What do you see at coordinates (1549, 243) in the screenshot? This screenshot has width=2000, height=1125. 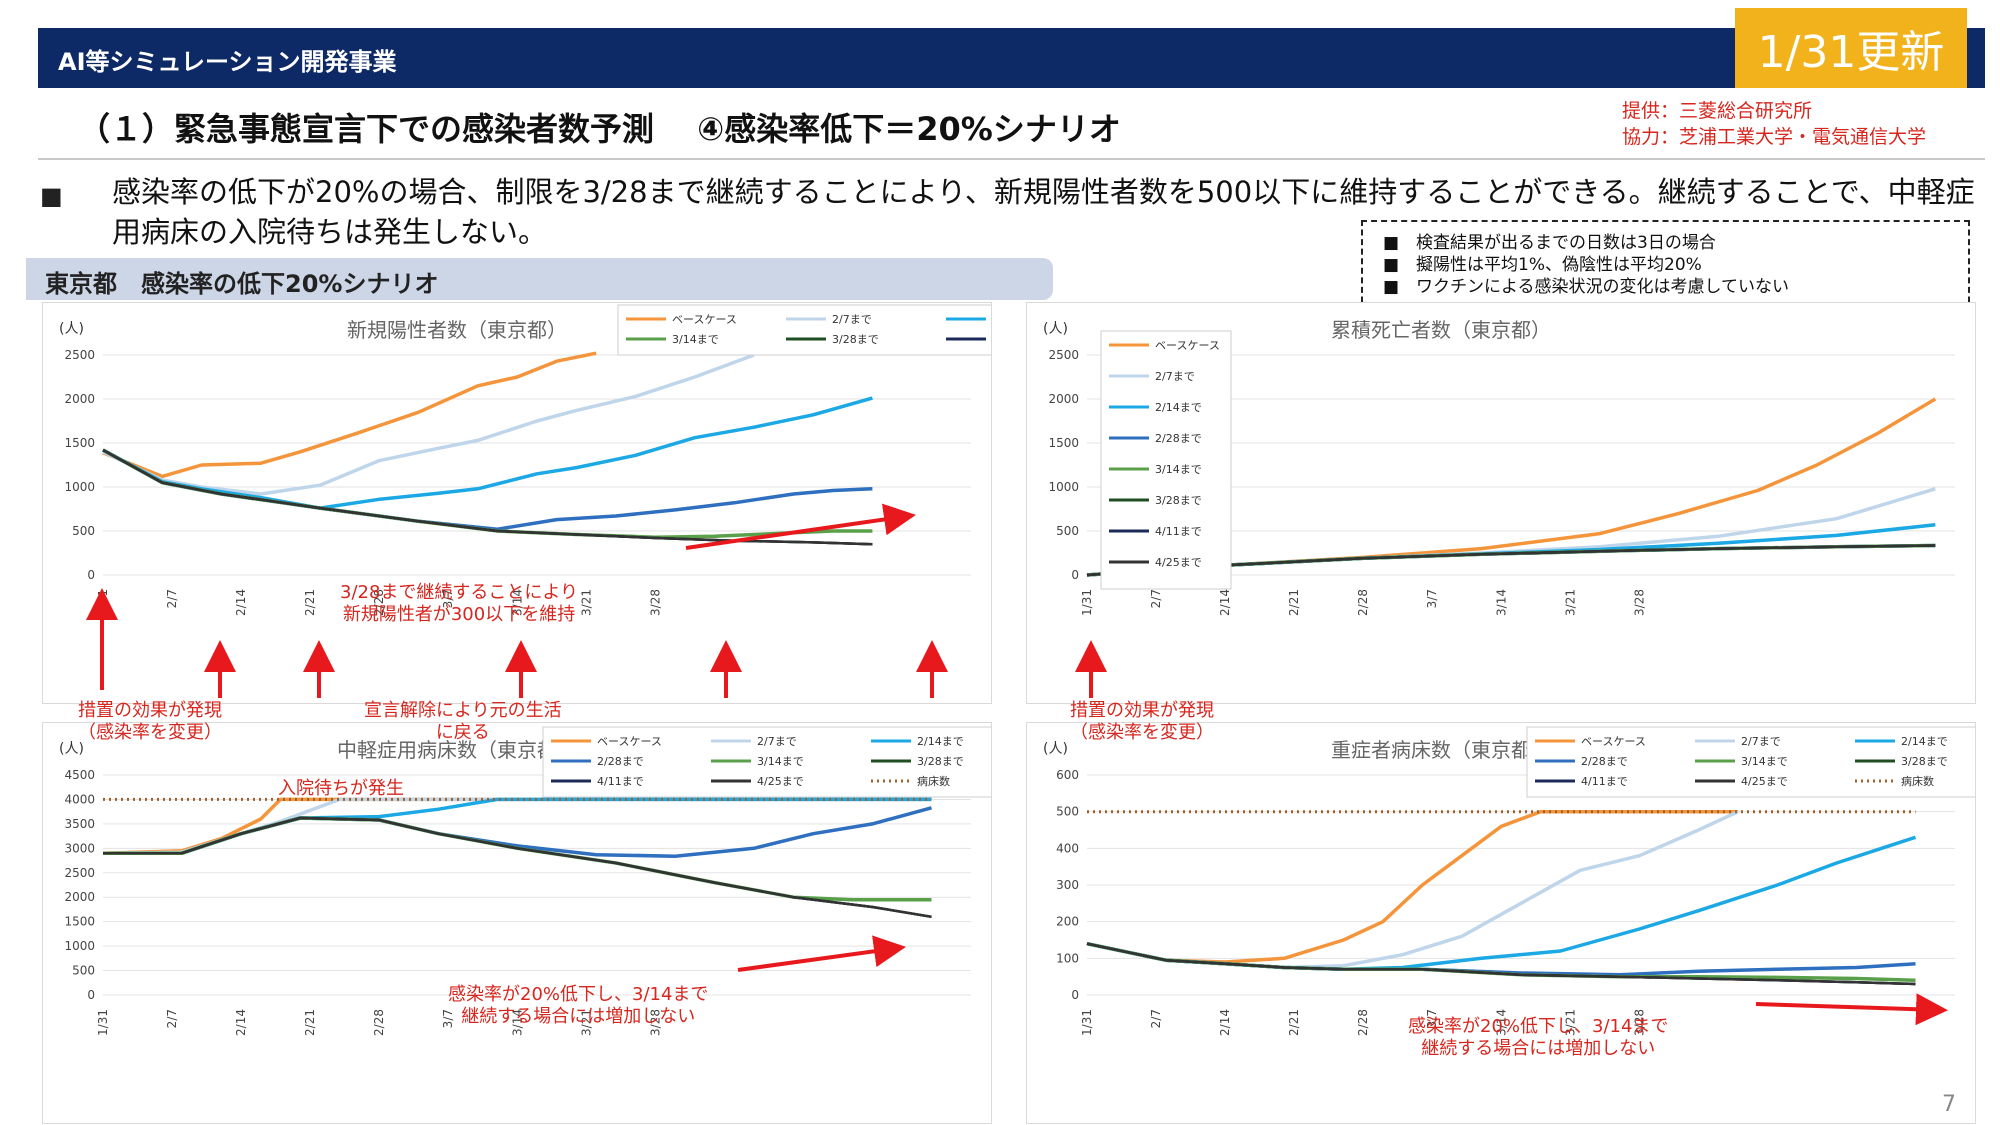 I see `note-line: ■ 検査結果が出るまでの日数は3日の場合` at bounding box center [1549, 243].